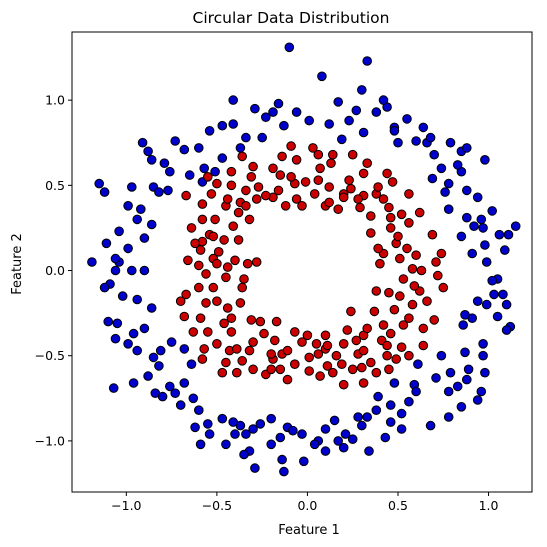 Image resolution: width=547 pixels, height=547 pixels. What do you see at coordinates (126, 505) in the screenshot?
I see `x-tick-label: −1.0` at bounding box center [126, 505].